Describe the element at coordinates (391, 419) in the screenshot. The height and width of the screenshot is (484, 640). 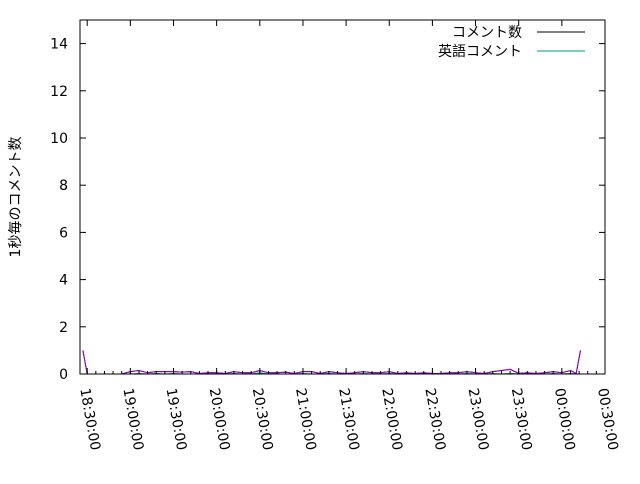
I see `x-tick-label: 22:00:00` at that location.